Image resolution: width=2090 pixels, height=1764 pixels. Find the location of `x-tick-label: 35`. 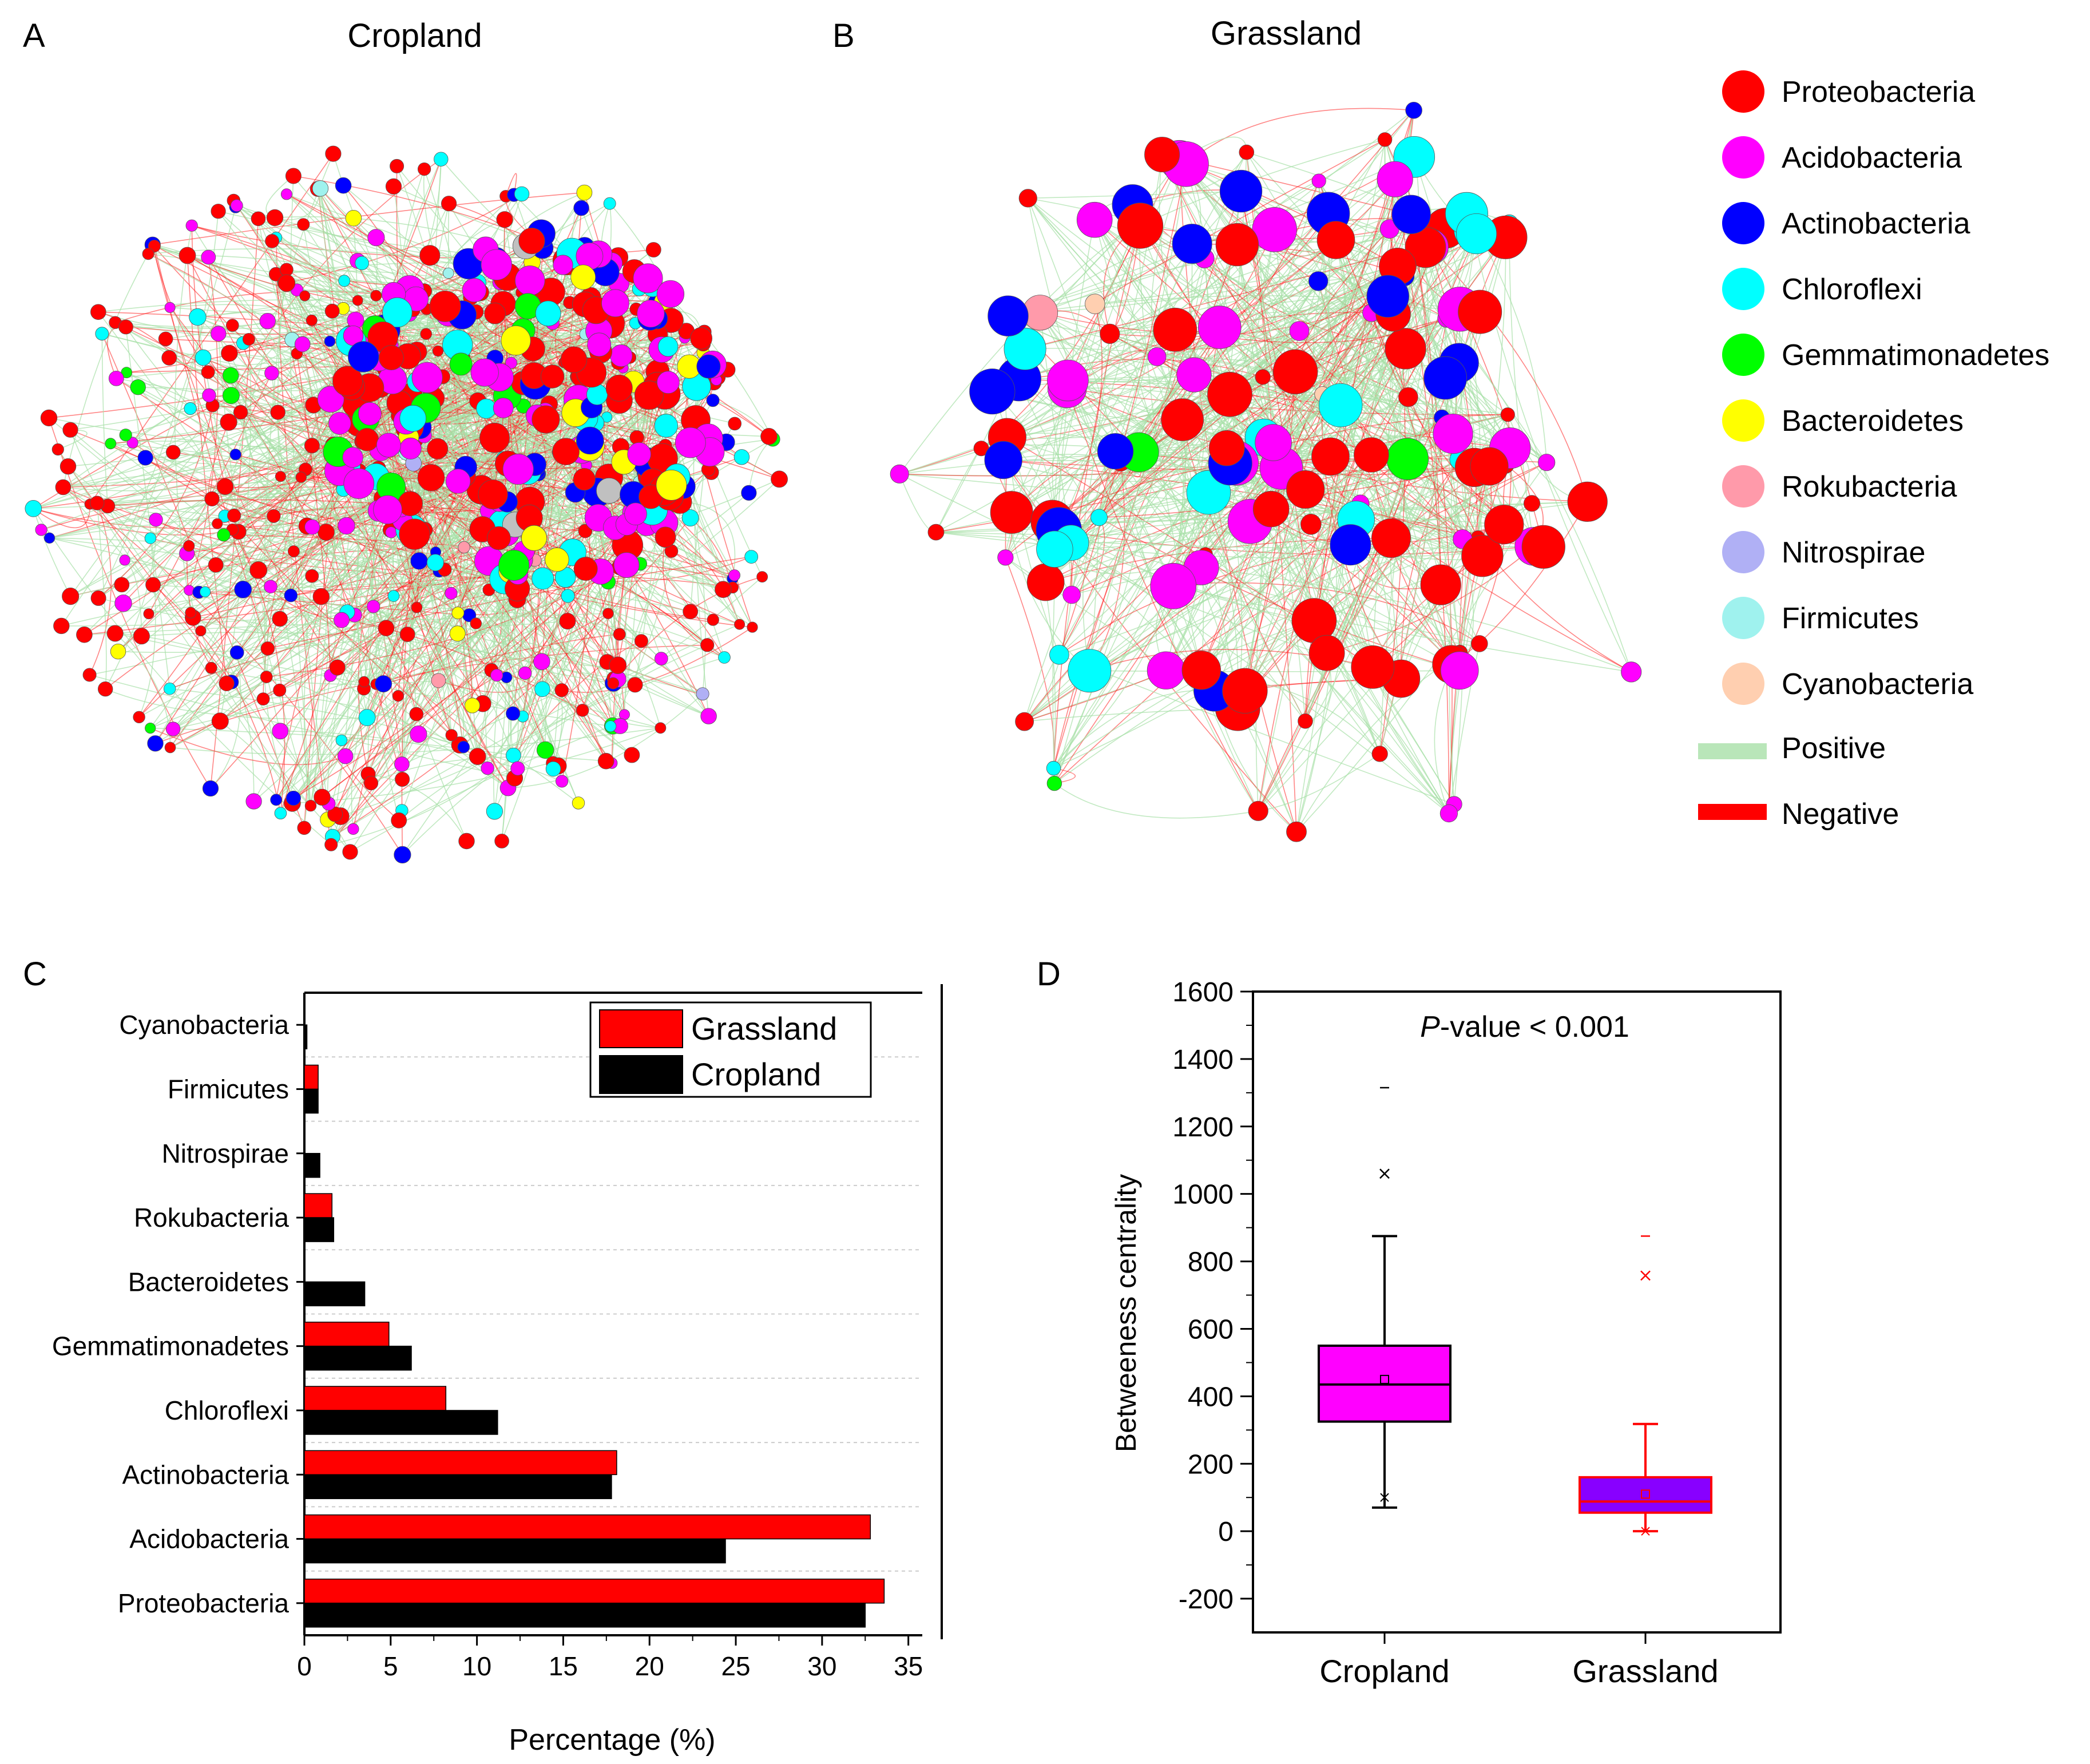

x-tick-label: 35 is located at coordinates (908, 1666).